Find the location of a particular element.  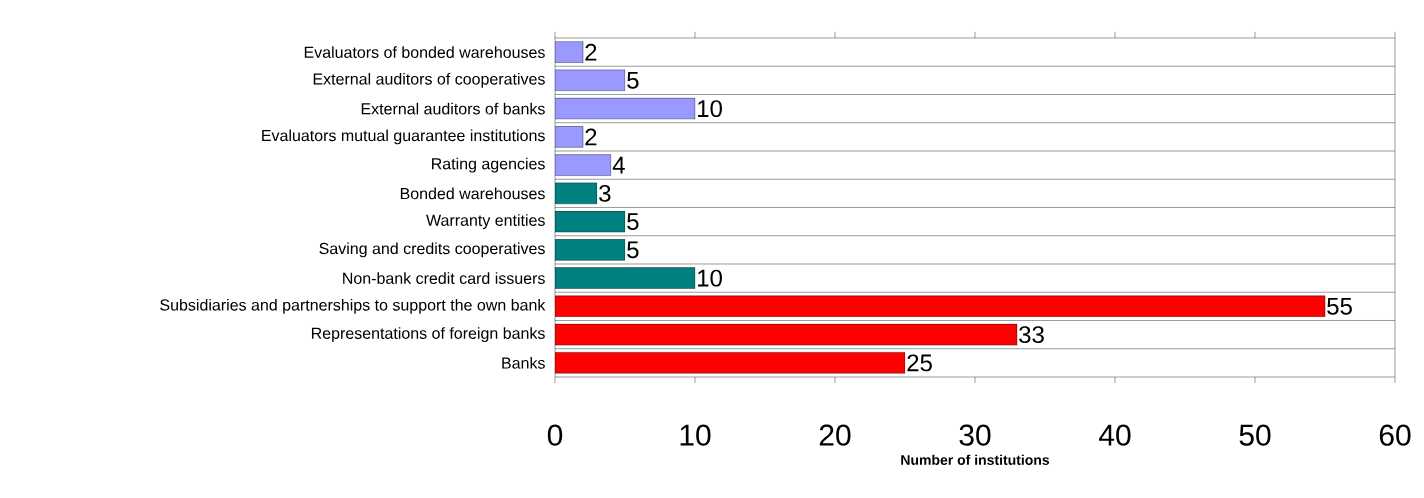

data-label: 4 is located at coordinates (618, 165).